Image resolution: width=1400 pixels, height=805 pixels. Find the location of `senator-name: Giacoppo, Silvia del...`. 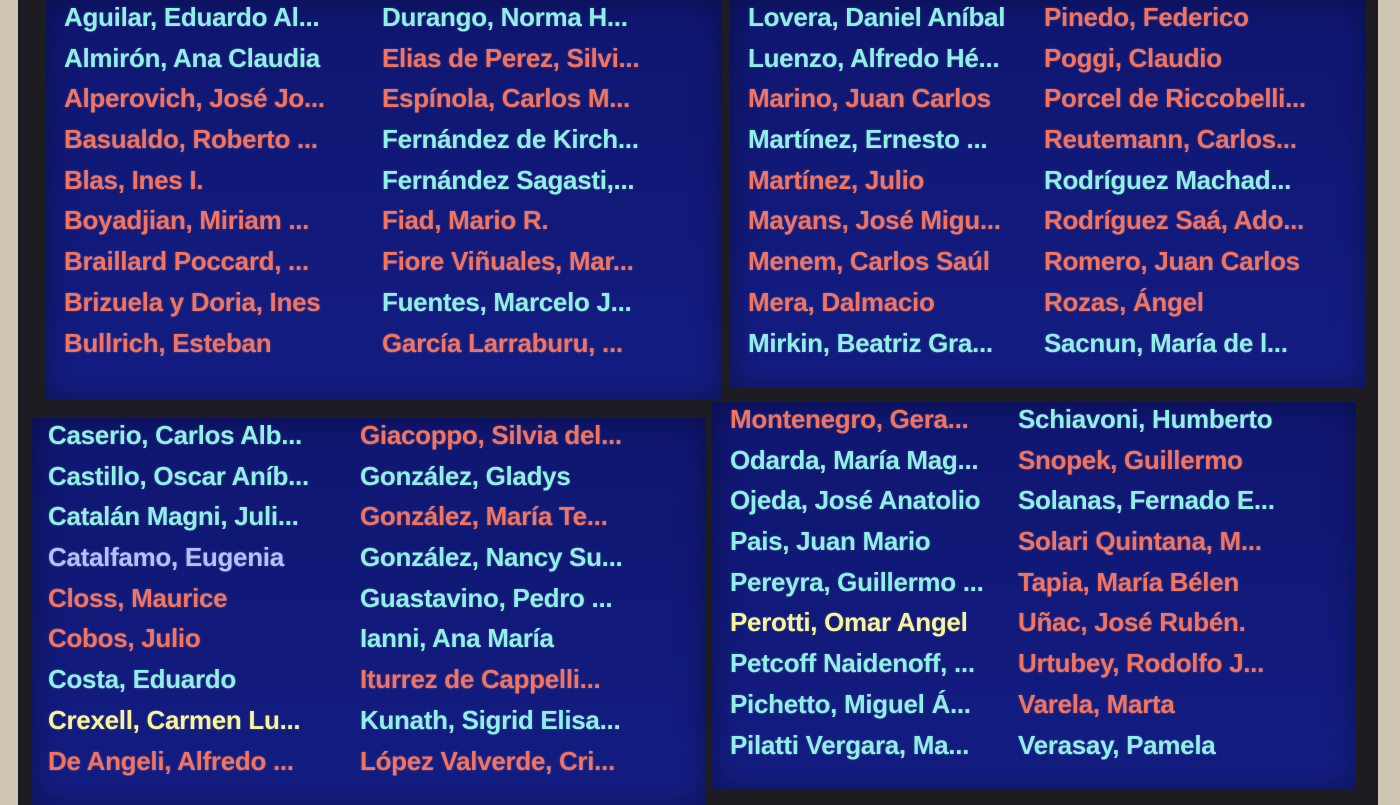

senator-name: Giacoppo, Silvia del... is located at coordinates (491, 435).